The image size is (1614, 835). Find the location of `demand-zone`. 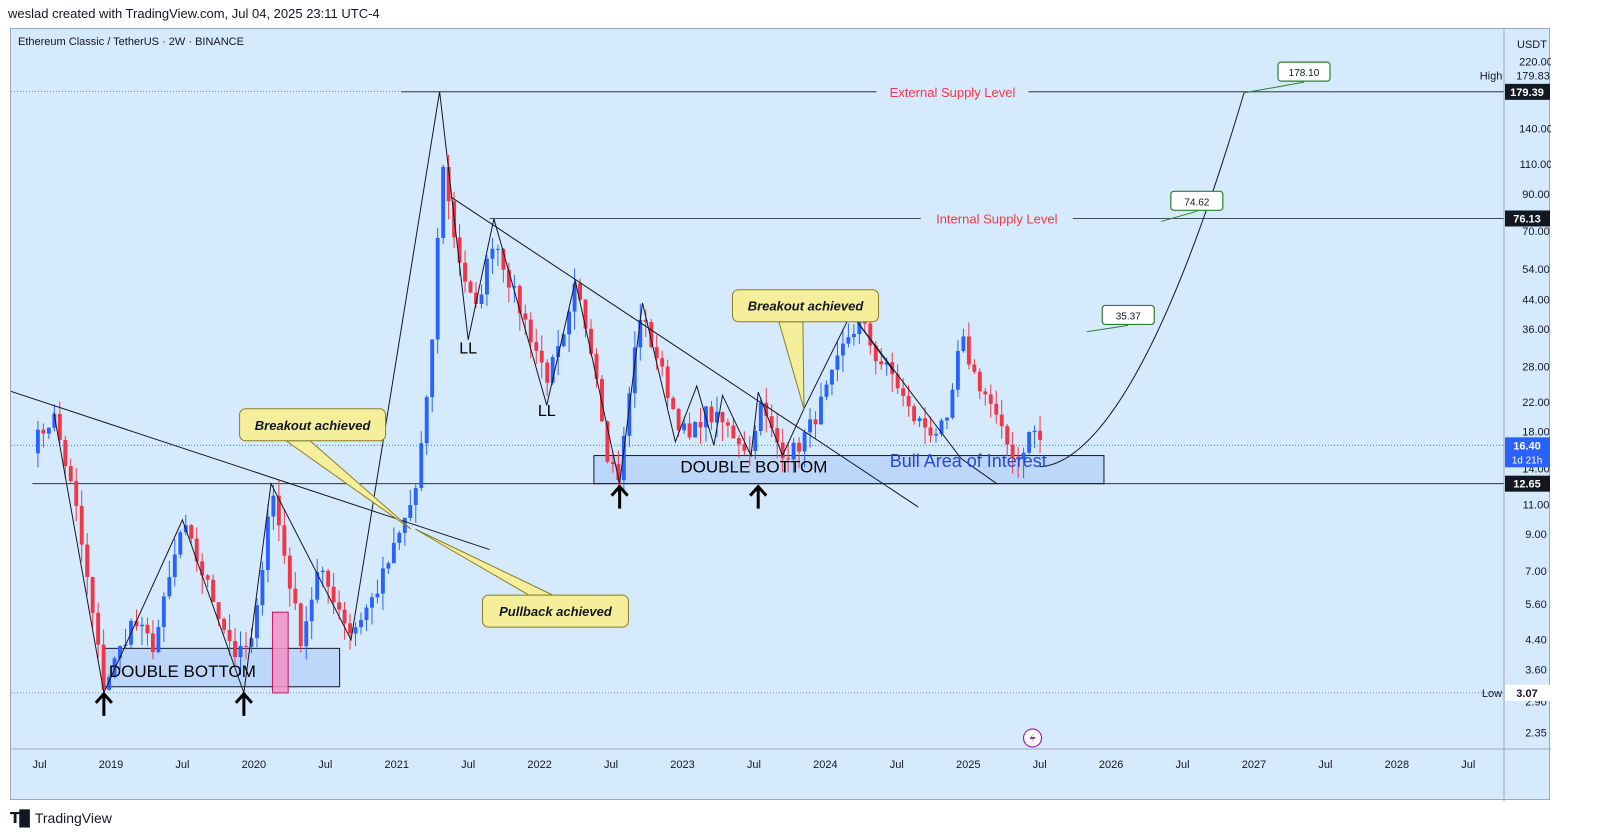

demand-zone is located at coordinates (849, 470).